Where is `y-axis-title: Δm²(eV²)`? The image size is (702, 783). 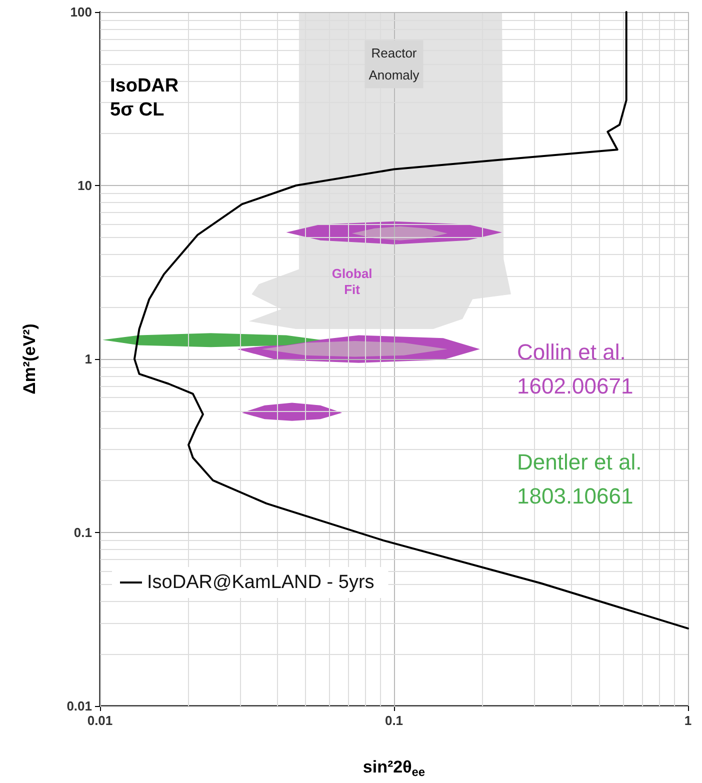
y-axis-title: Δm²(eV²) is located at coordinates (29, 359).